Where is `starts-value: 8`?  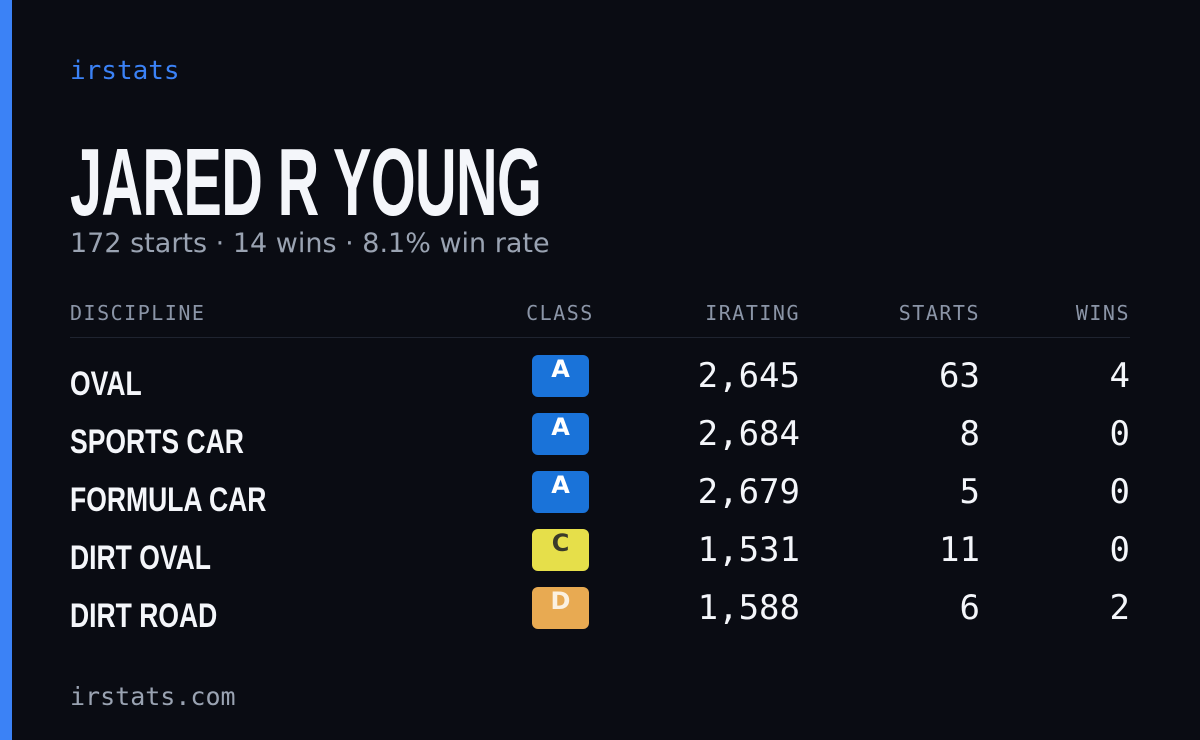 starts-value: 8 is located at coordinates (969, 434).